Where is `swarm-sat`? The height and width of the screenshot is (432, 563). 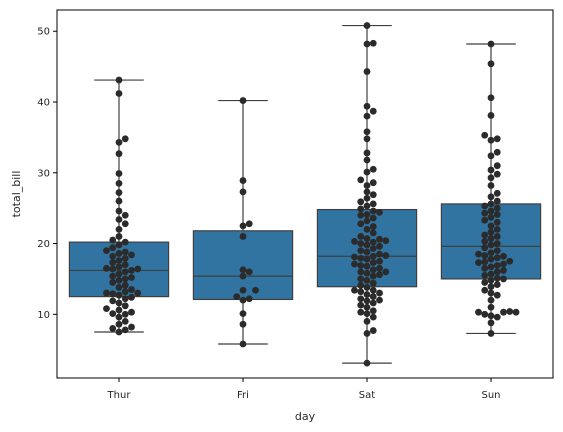 swarm-sat is located at coordinates (370, 194).